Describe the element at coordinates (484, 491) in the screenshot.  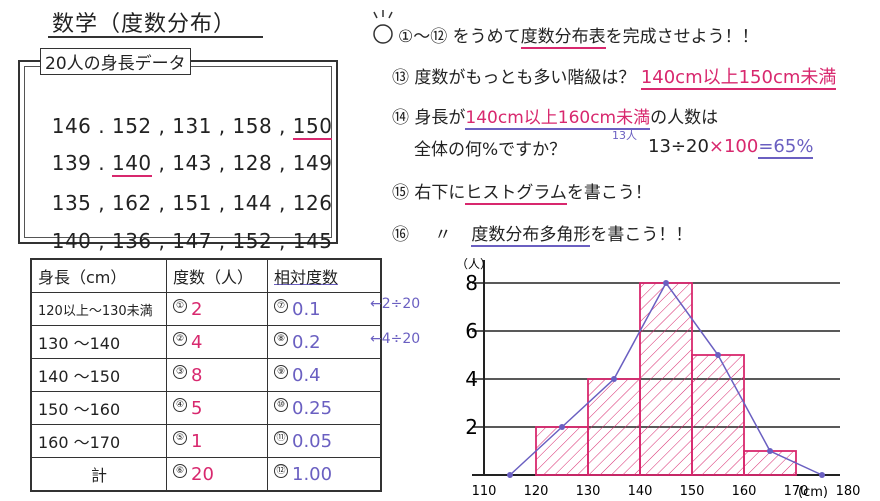
I see `x-tick-label: 110` at that location.